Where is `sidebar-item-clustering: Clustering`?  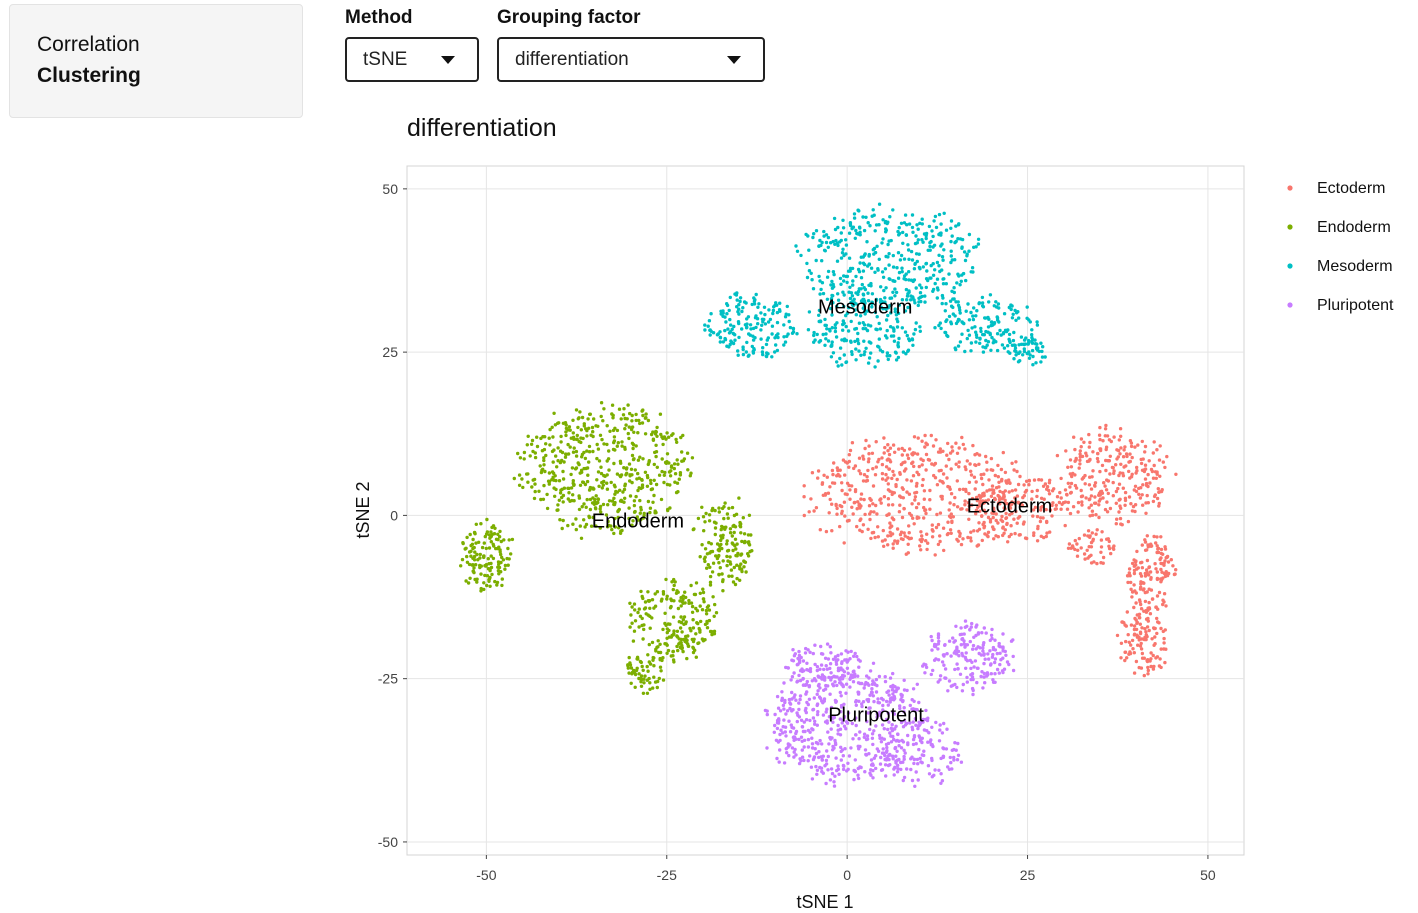
sidebar-item-clustering: Clustering is located at coordinates (89, 75).